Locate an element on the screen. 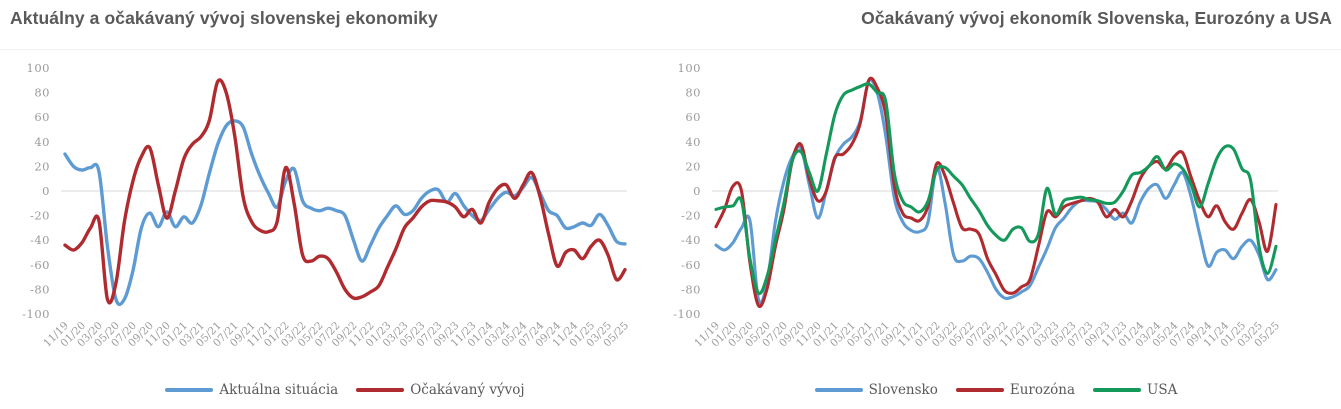 The height and width of the screenshot is (409, 1341). legend-label-aktualna-situacia: Aktuálna situácia is located at coordinates (279, 390).